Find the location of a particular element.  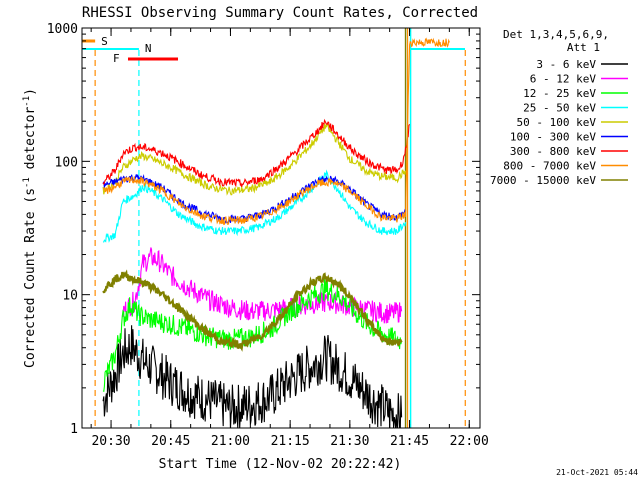

legend-label: 3 - 6 keV is located at coordinates (566, 64).